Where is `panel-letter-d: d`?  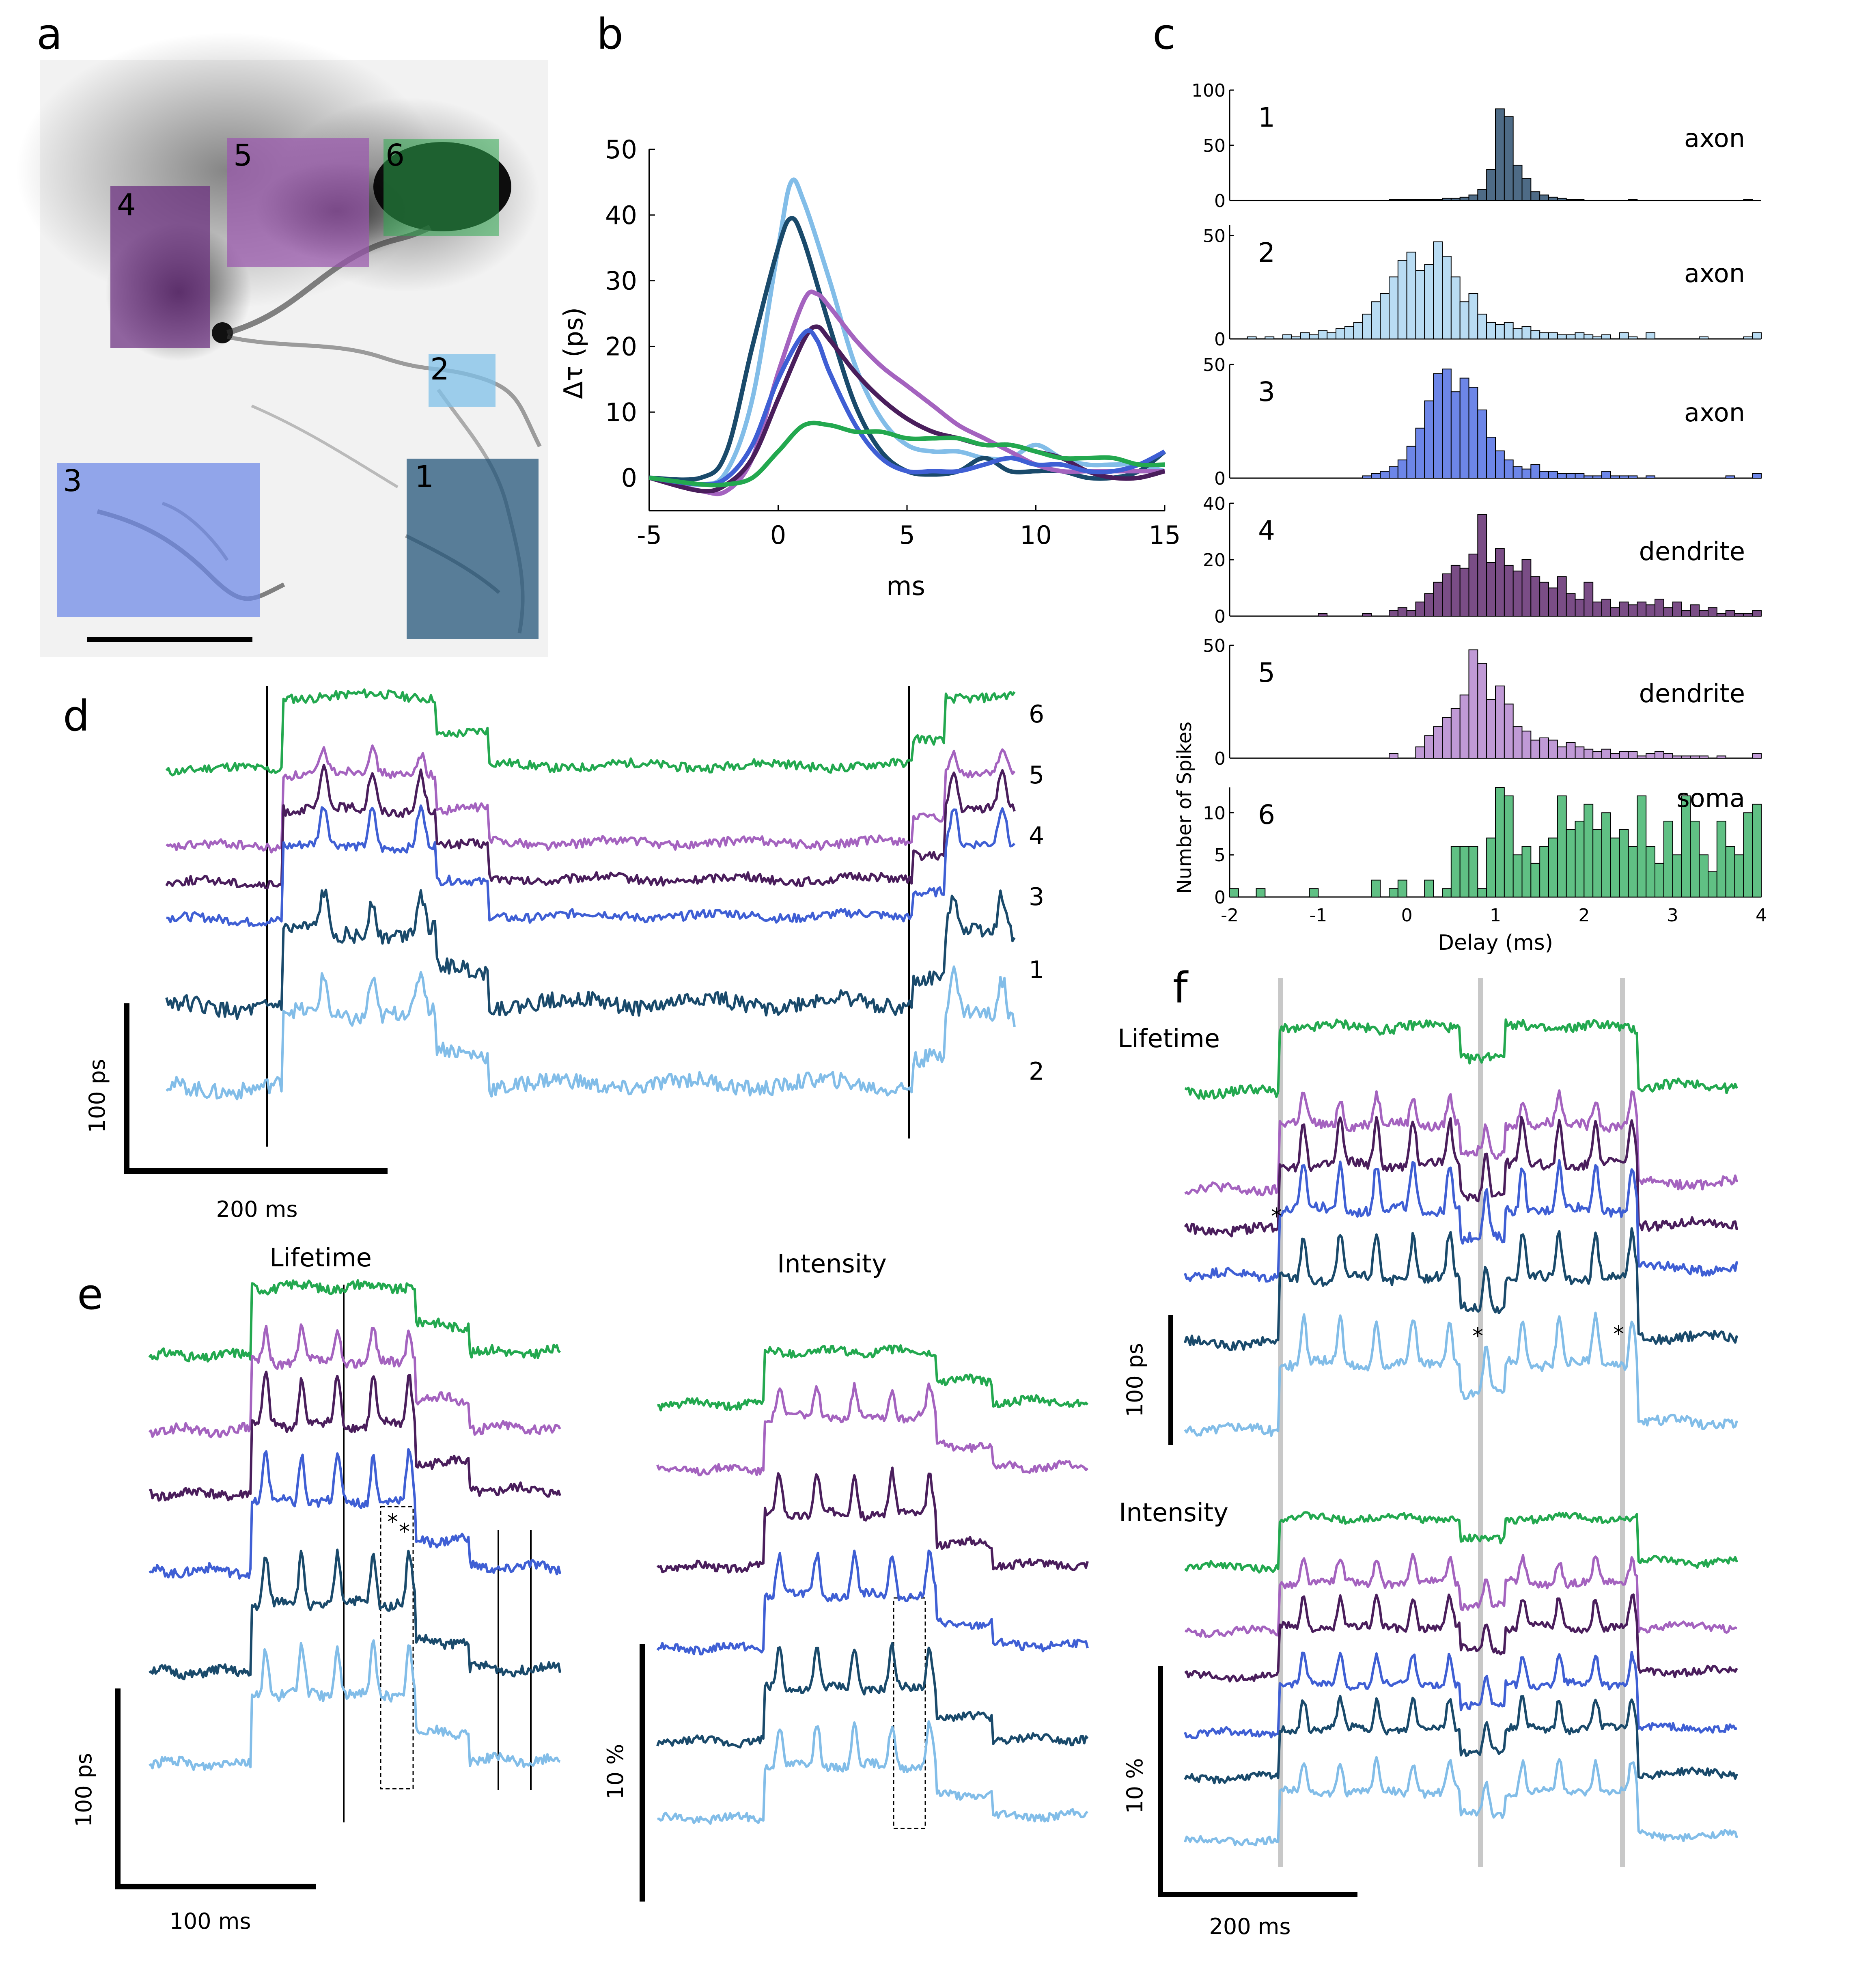 panel-letter-d: d is located at coordinates (76, 716).